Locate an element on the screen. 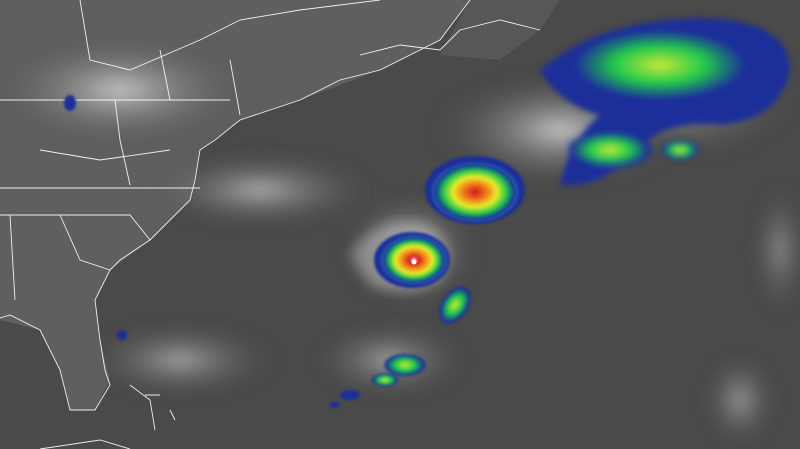 Image resolution: width=800 pixels, height=449 pixels. cloud-mass-northeast is located at coordinates (665, 102).